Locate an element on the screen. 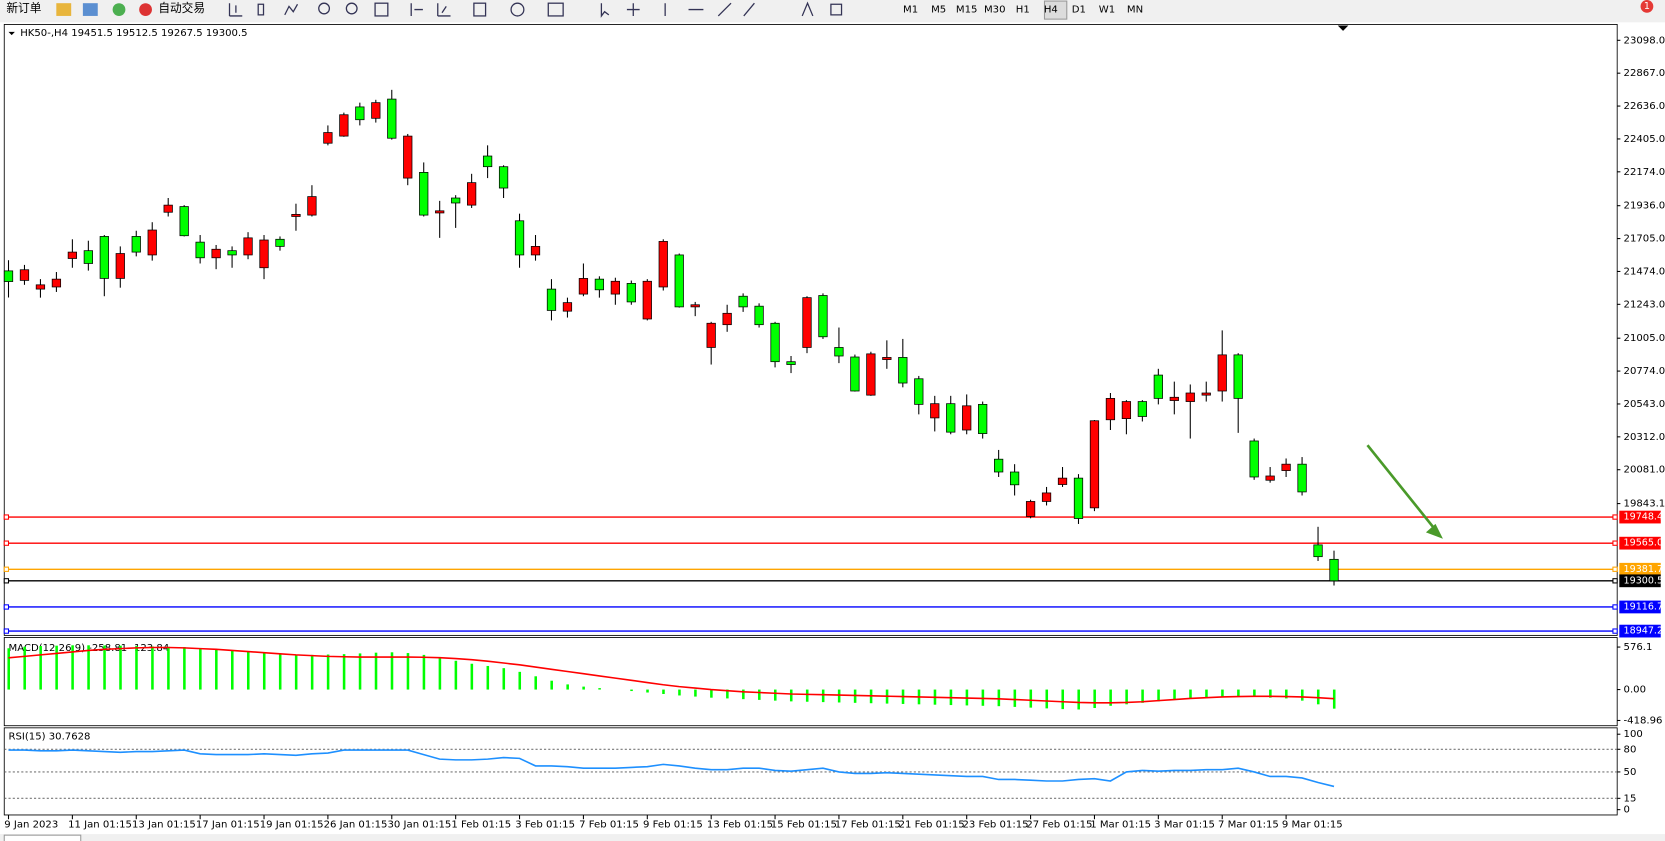 This screenshot has height=841, width=1665. timeframe-button: M15 is located at coordinates (967, 10).